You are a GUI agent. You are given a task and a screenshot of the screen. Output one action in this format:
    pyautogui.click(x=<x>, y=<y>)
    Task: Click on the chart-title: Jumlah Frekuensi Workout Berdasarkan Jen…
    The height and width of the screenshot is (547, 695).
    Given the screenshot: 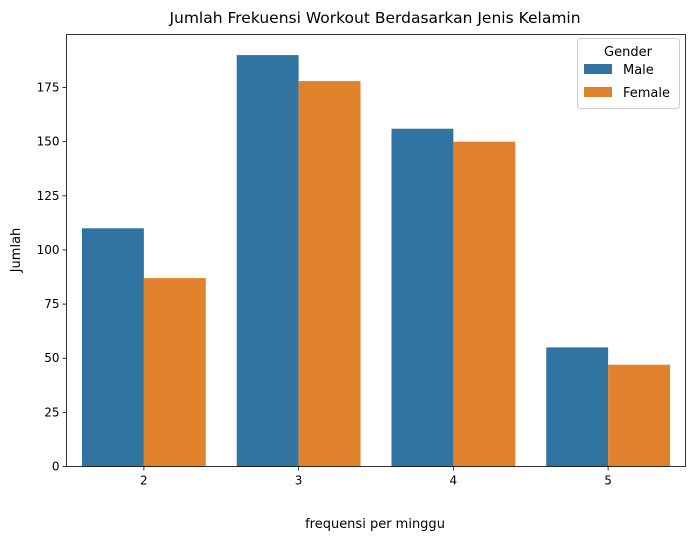 What is the action you would take?
    pyautogui.click(x=374, y=18)
    